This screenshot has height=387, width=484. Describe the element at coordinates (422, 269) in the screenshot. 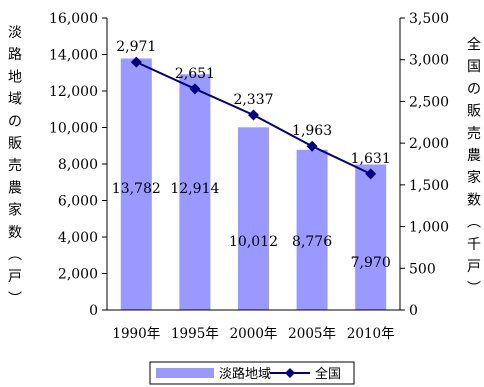

I see `right-tick-label: 500` at that location.